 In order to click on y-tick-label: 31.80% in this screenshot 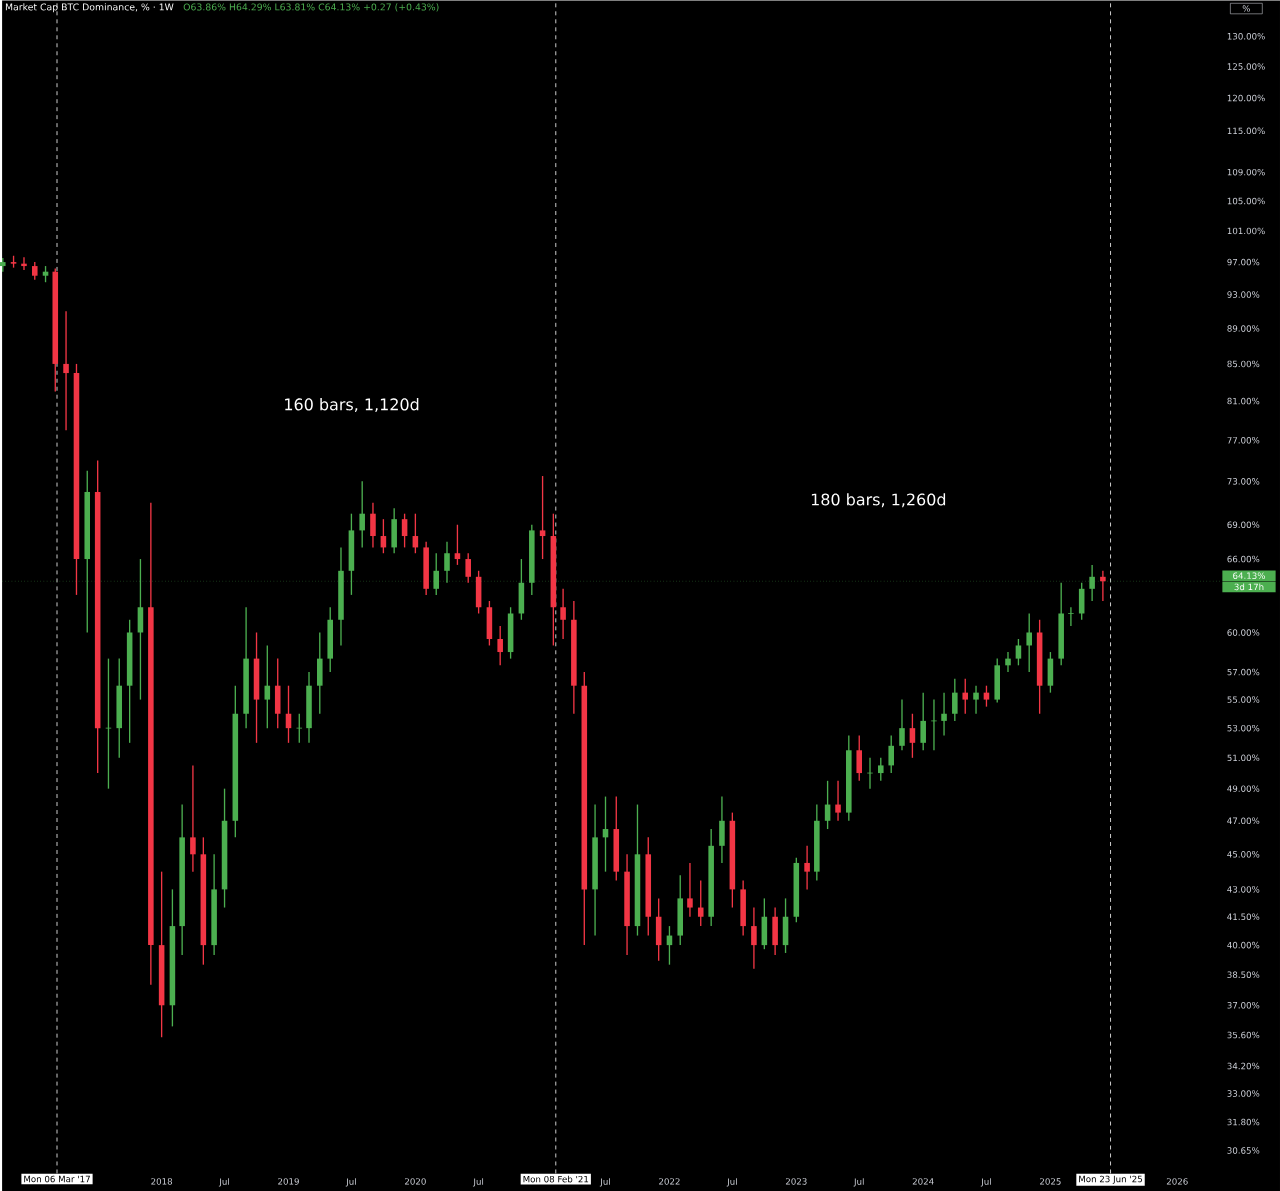, I will do `click(1243, 1122)`.